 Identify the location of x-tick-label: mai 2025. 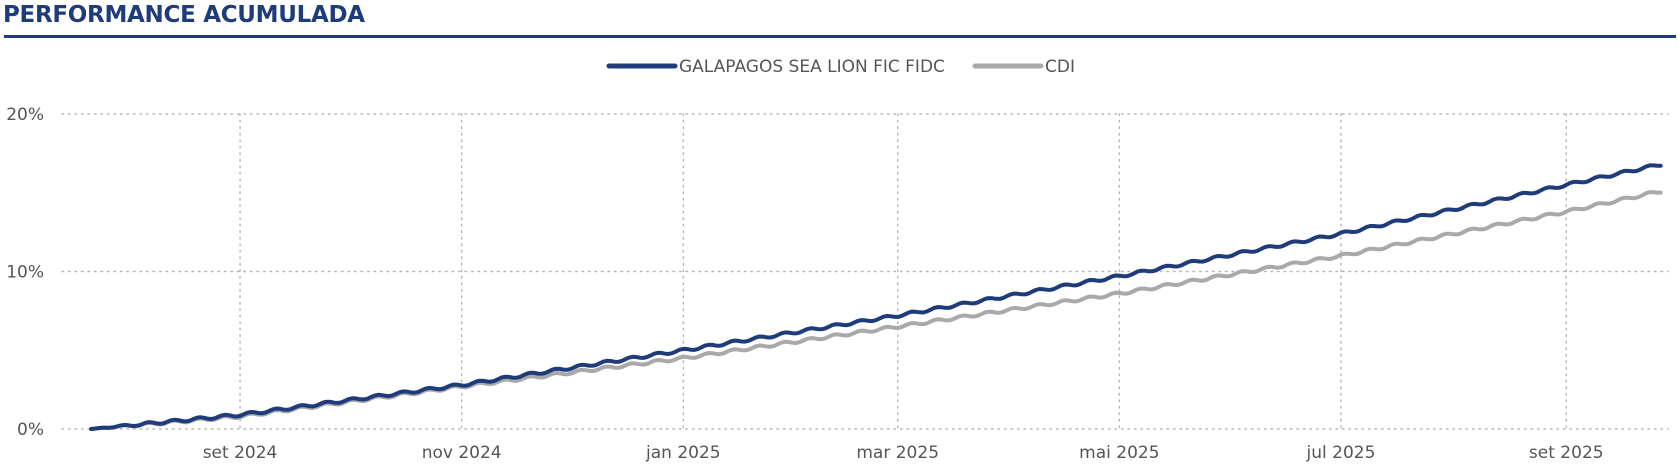
(1119, 453).